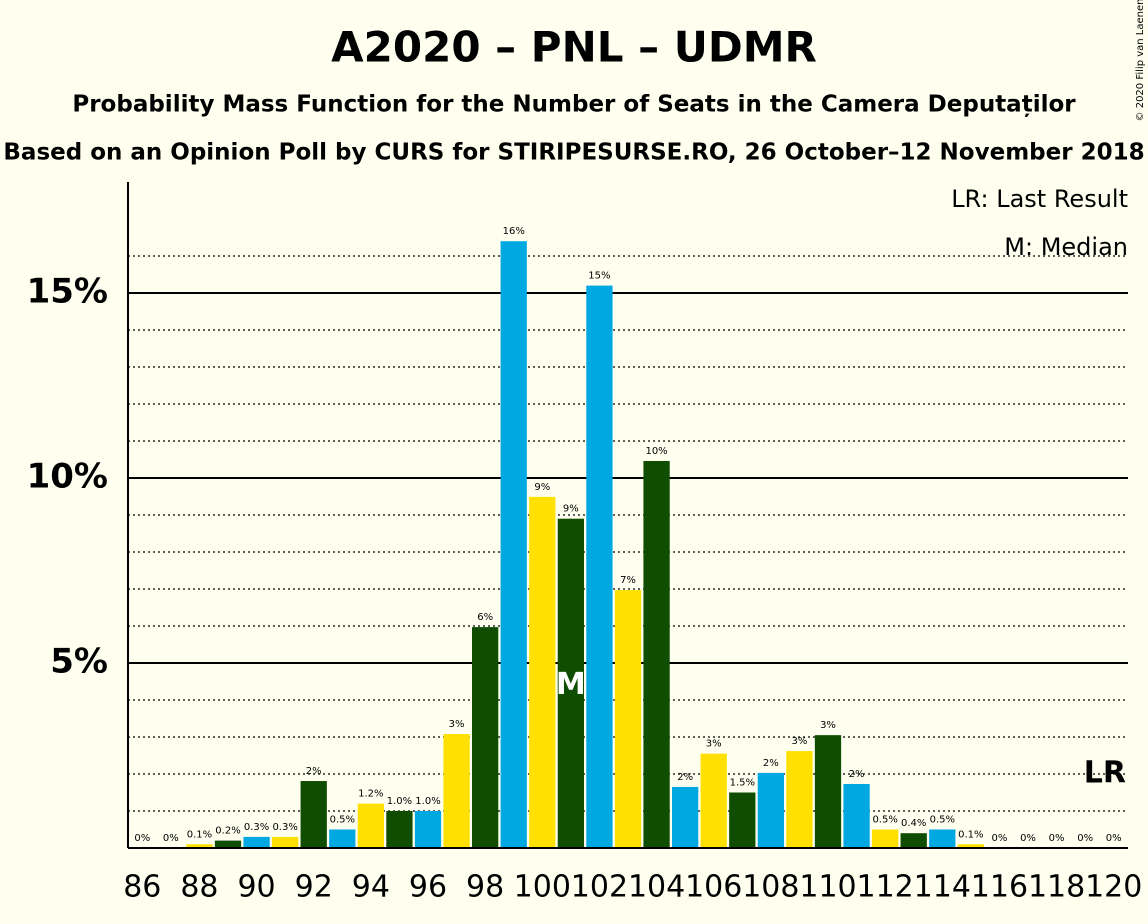 This screenshot has width=1148, height=924. Describe the element at coordinates (1113, 887) in the screenshot. I see `x-tick-label: 120` at that location.